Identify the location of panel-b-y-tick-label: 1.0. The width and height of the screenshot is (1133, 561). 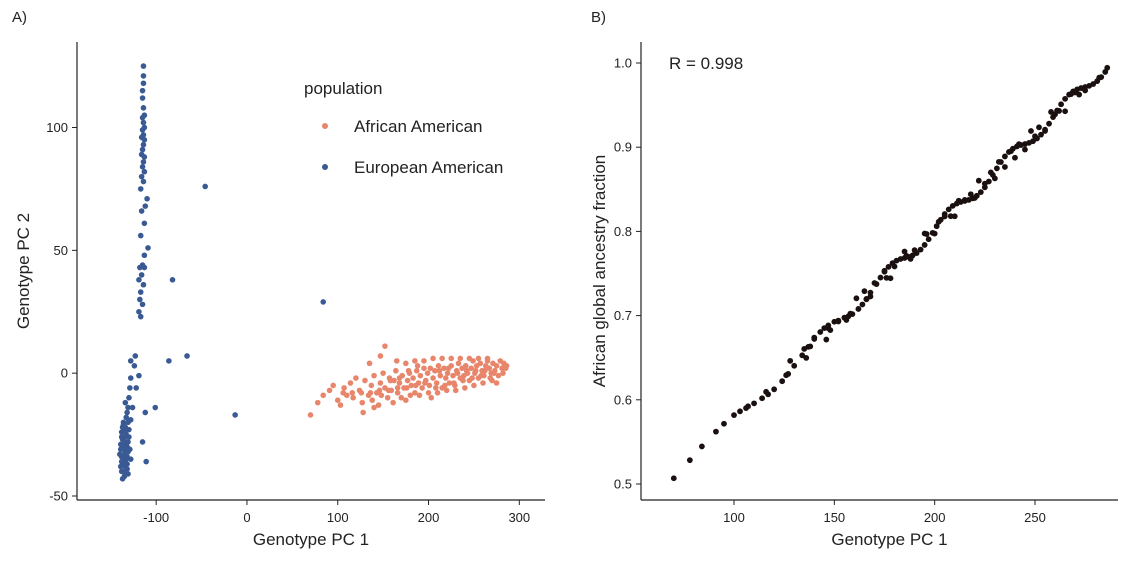
(623, 63).